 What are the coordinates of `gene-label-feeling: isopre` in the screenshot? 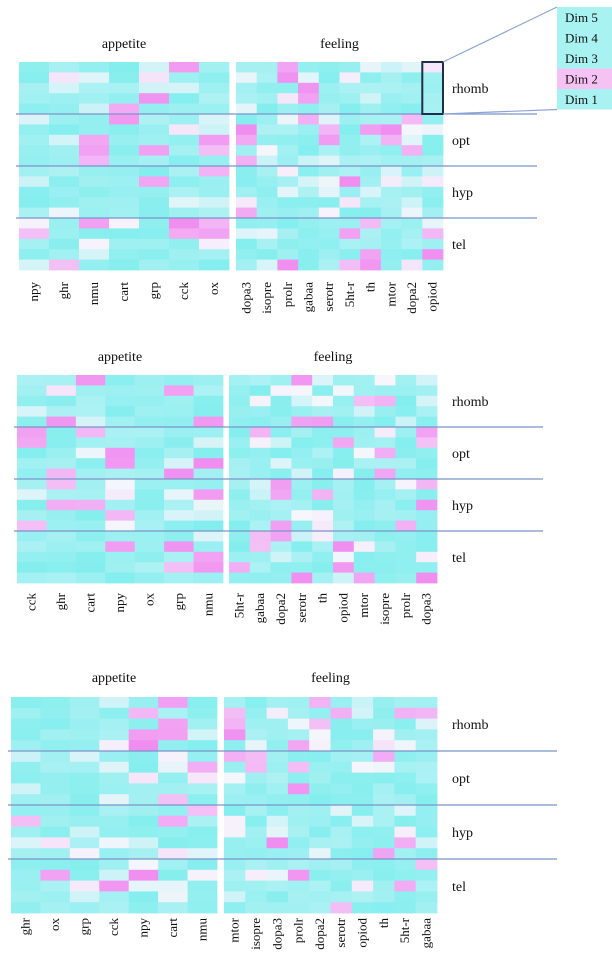 It's located at (384, 609).